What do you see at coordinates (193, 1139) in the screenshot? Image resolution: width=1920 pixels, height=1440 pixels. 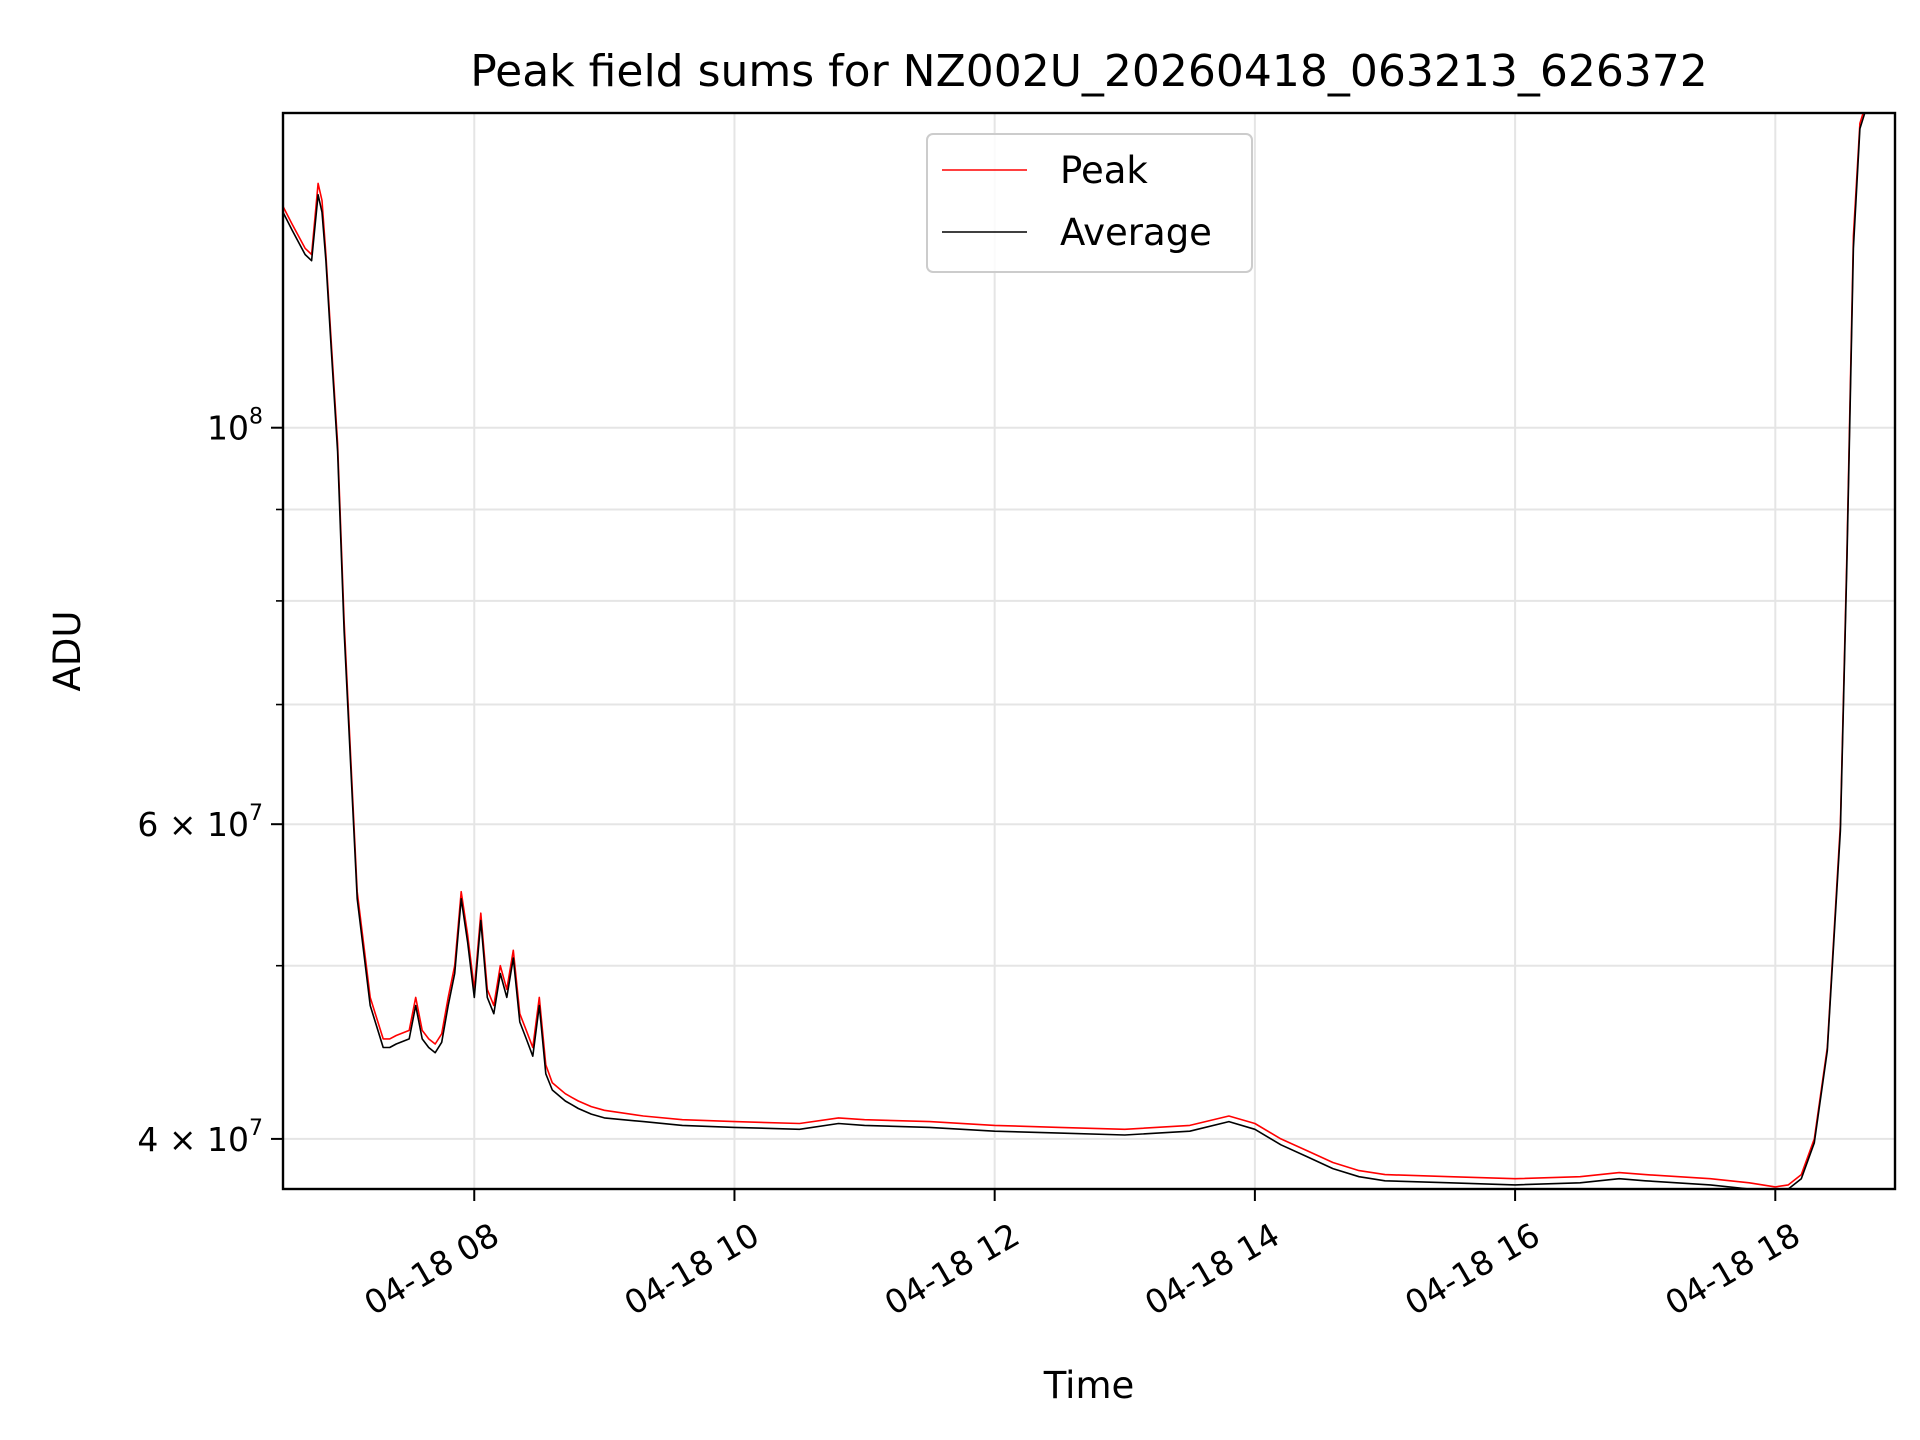 I see `y-tick-mantissa: 4 × 10` at bounding box center [193, 1139].